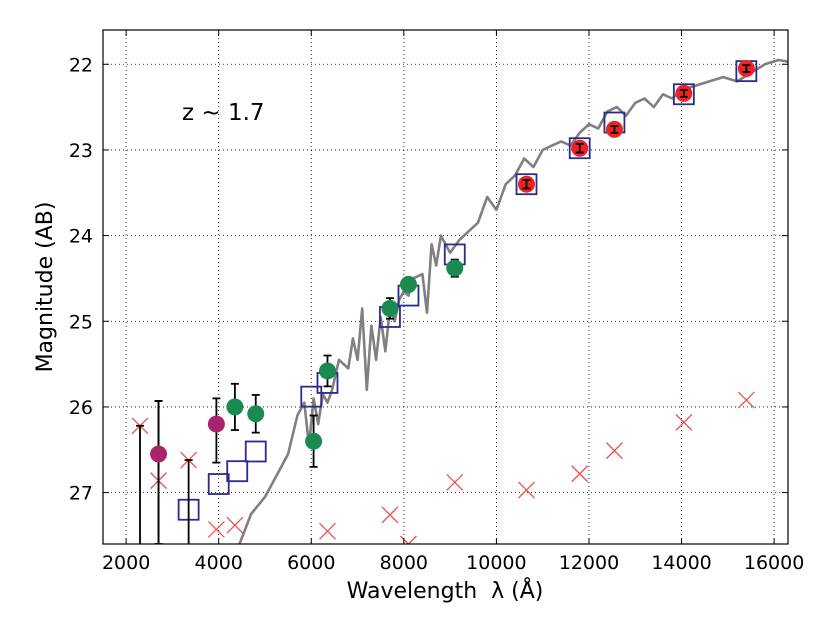 The width and height of the screenshot is (830, 623). I want to click on redshift-annotation: z ~ 1.7, so click(223, 113).